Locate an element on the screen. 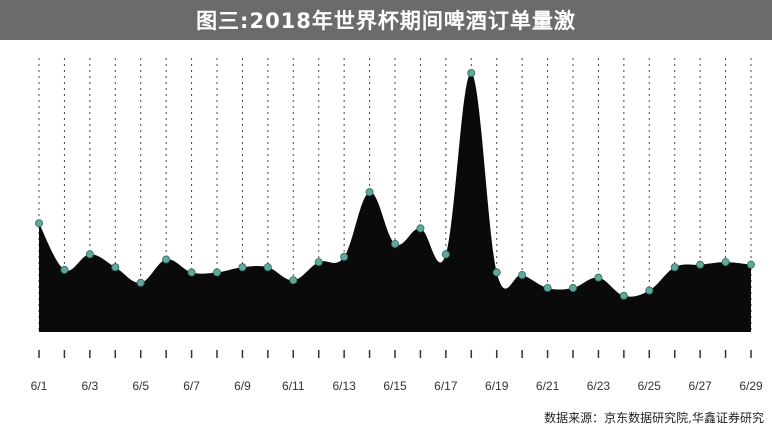  x-tick-label: 6/23 is located at coordinates (599, 386).